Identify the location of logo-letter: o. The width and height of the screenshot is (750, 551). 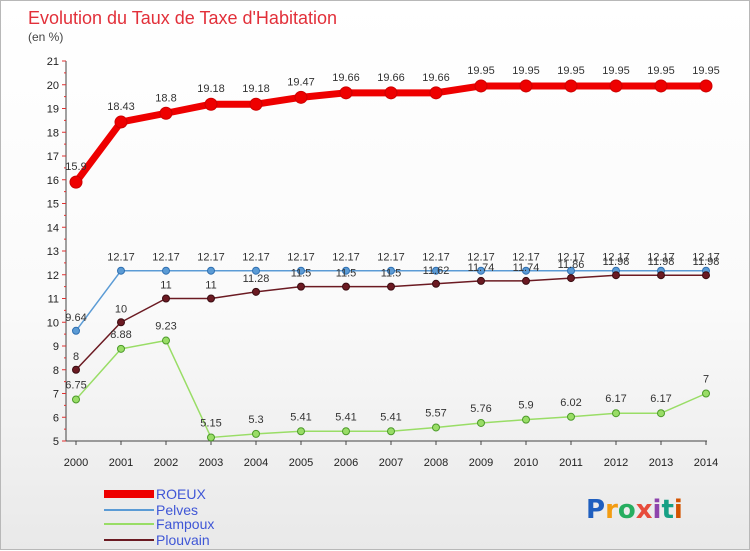
(627, 510).